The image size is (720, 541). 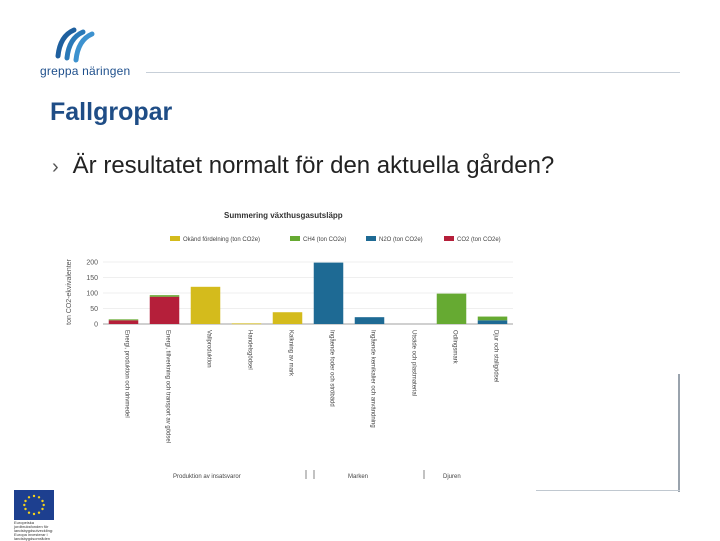 I want to click on x-tick-label: Utsäde och plastmaterial, so click(x=414, y=363).